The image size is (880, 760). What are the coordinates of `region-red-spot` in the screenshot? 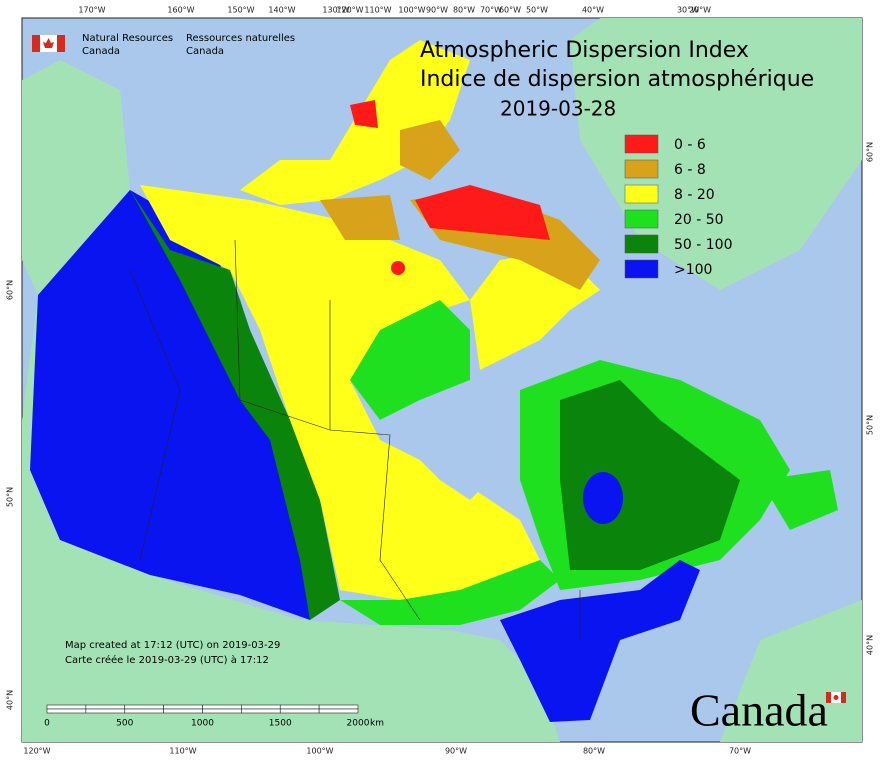 It's located at (398, 268).